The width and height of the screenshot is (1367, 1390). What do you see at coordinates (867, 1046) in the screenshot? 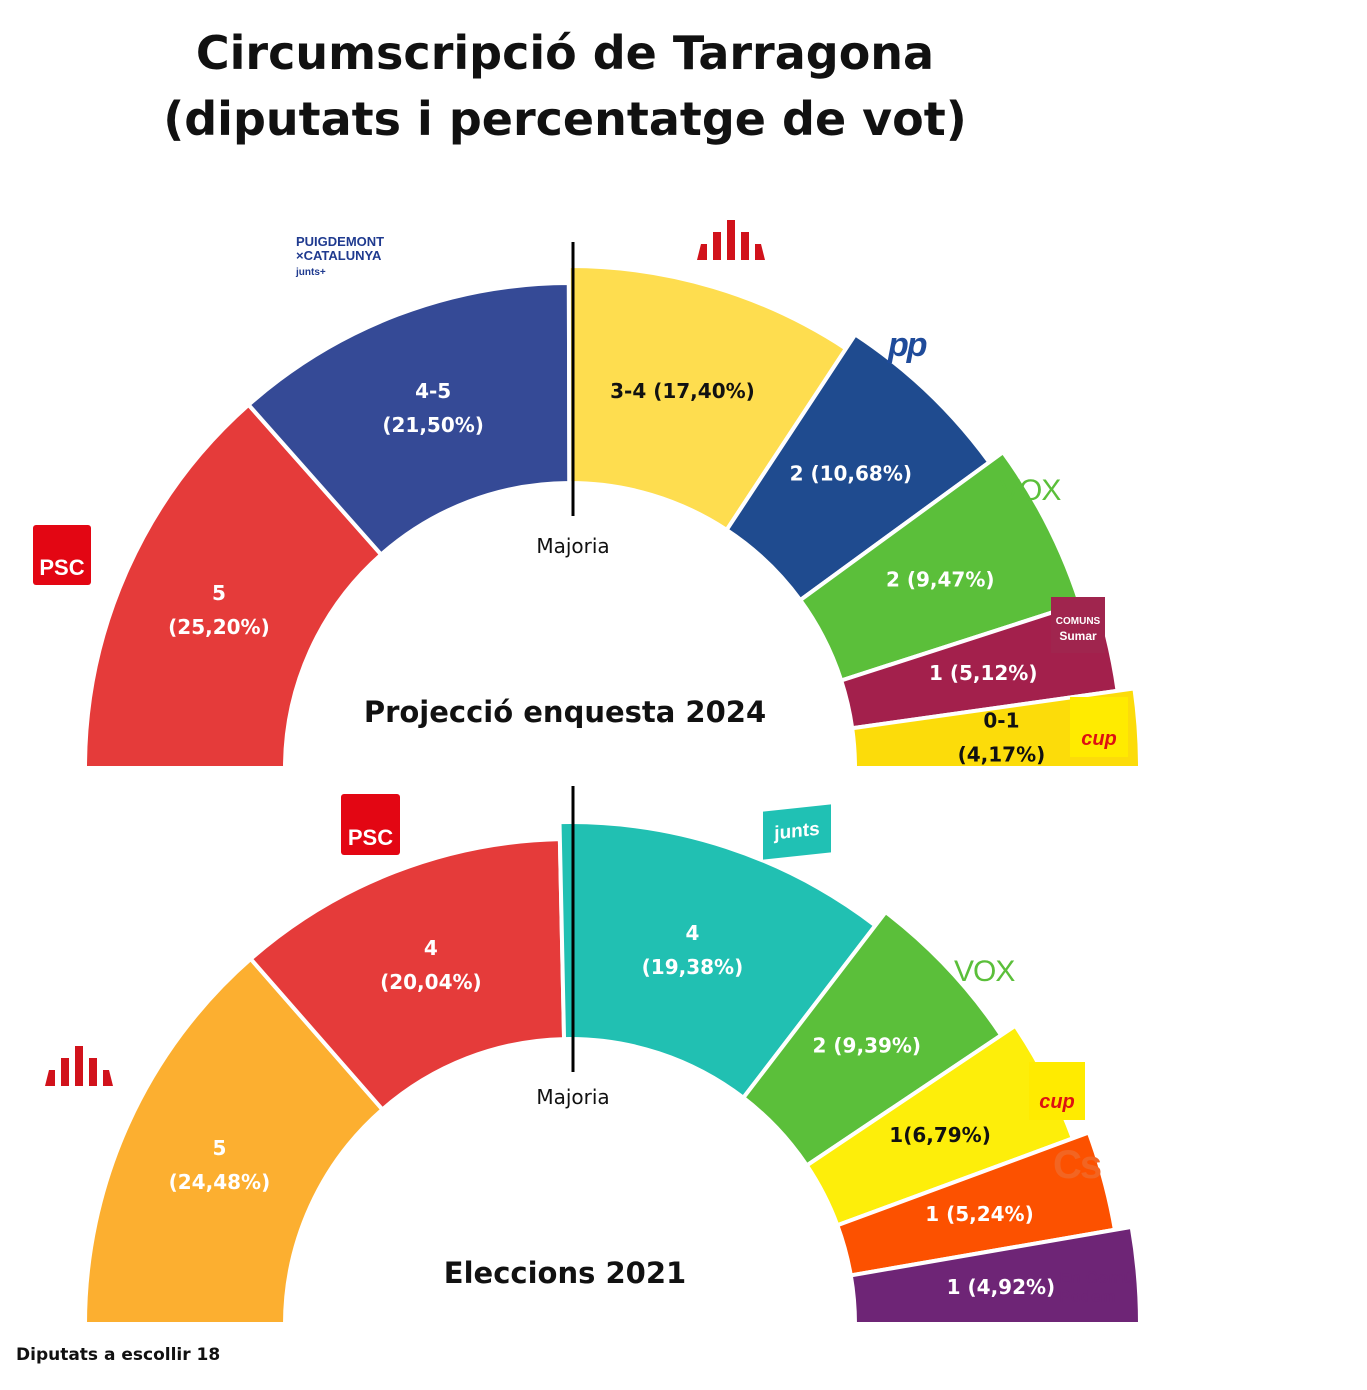
I see `segment-label: 2 (9,39%)` at bounding box center [867, 1046].